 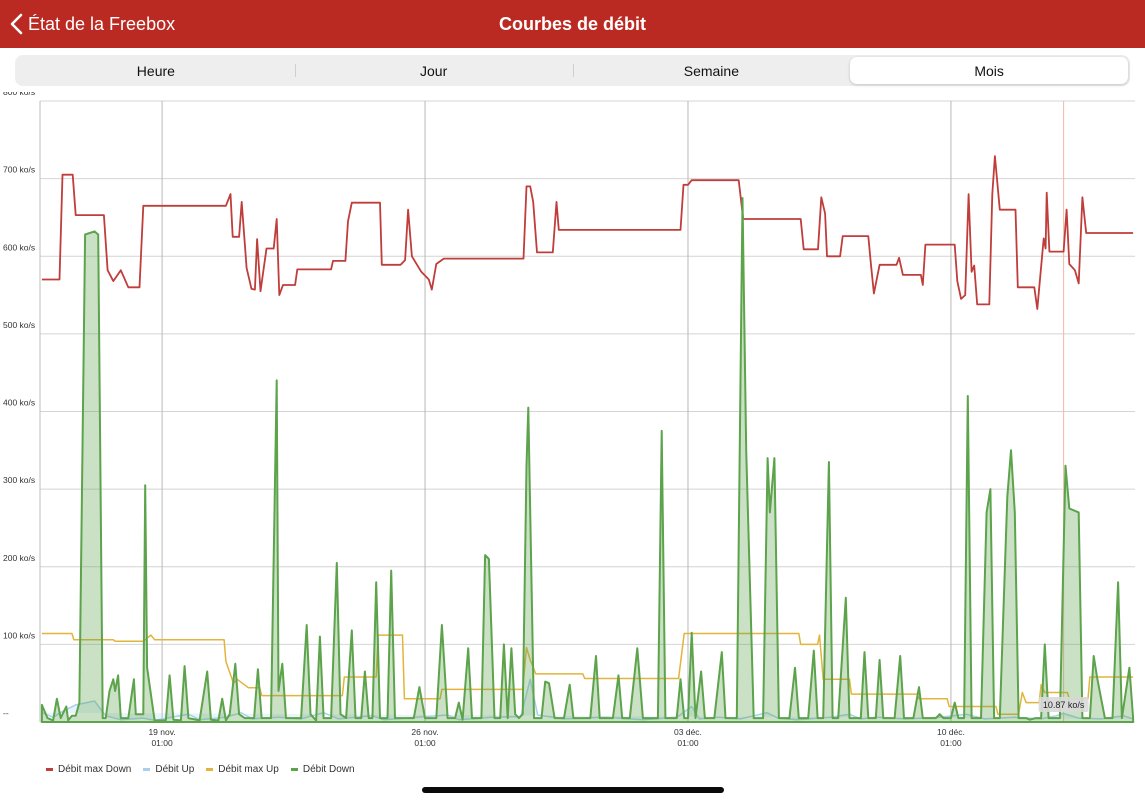 I want to click on y-tick-label: --, so click(x=6, y=713).